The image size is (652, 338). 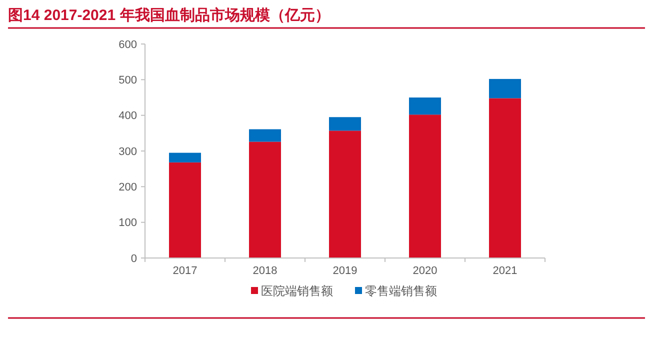 What do you see at coordinates (505, 271) in the screenshot?
I see `x-tick-label: 2021` at bounding box center [505, 271].